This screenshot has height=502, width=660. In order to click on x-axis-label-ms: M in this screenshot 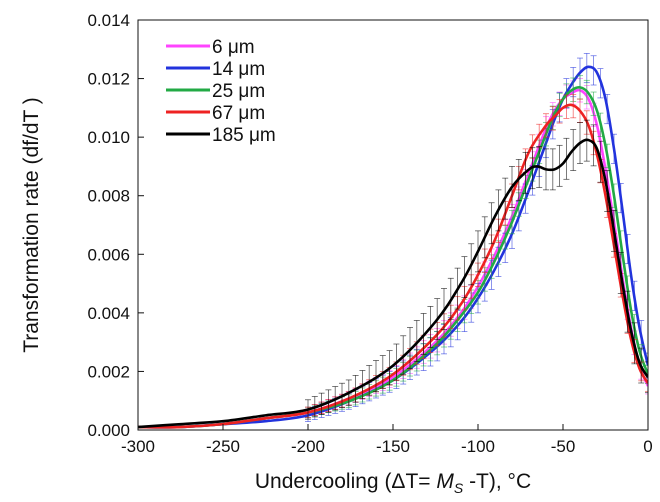, I will do `click(445, 481)`.